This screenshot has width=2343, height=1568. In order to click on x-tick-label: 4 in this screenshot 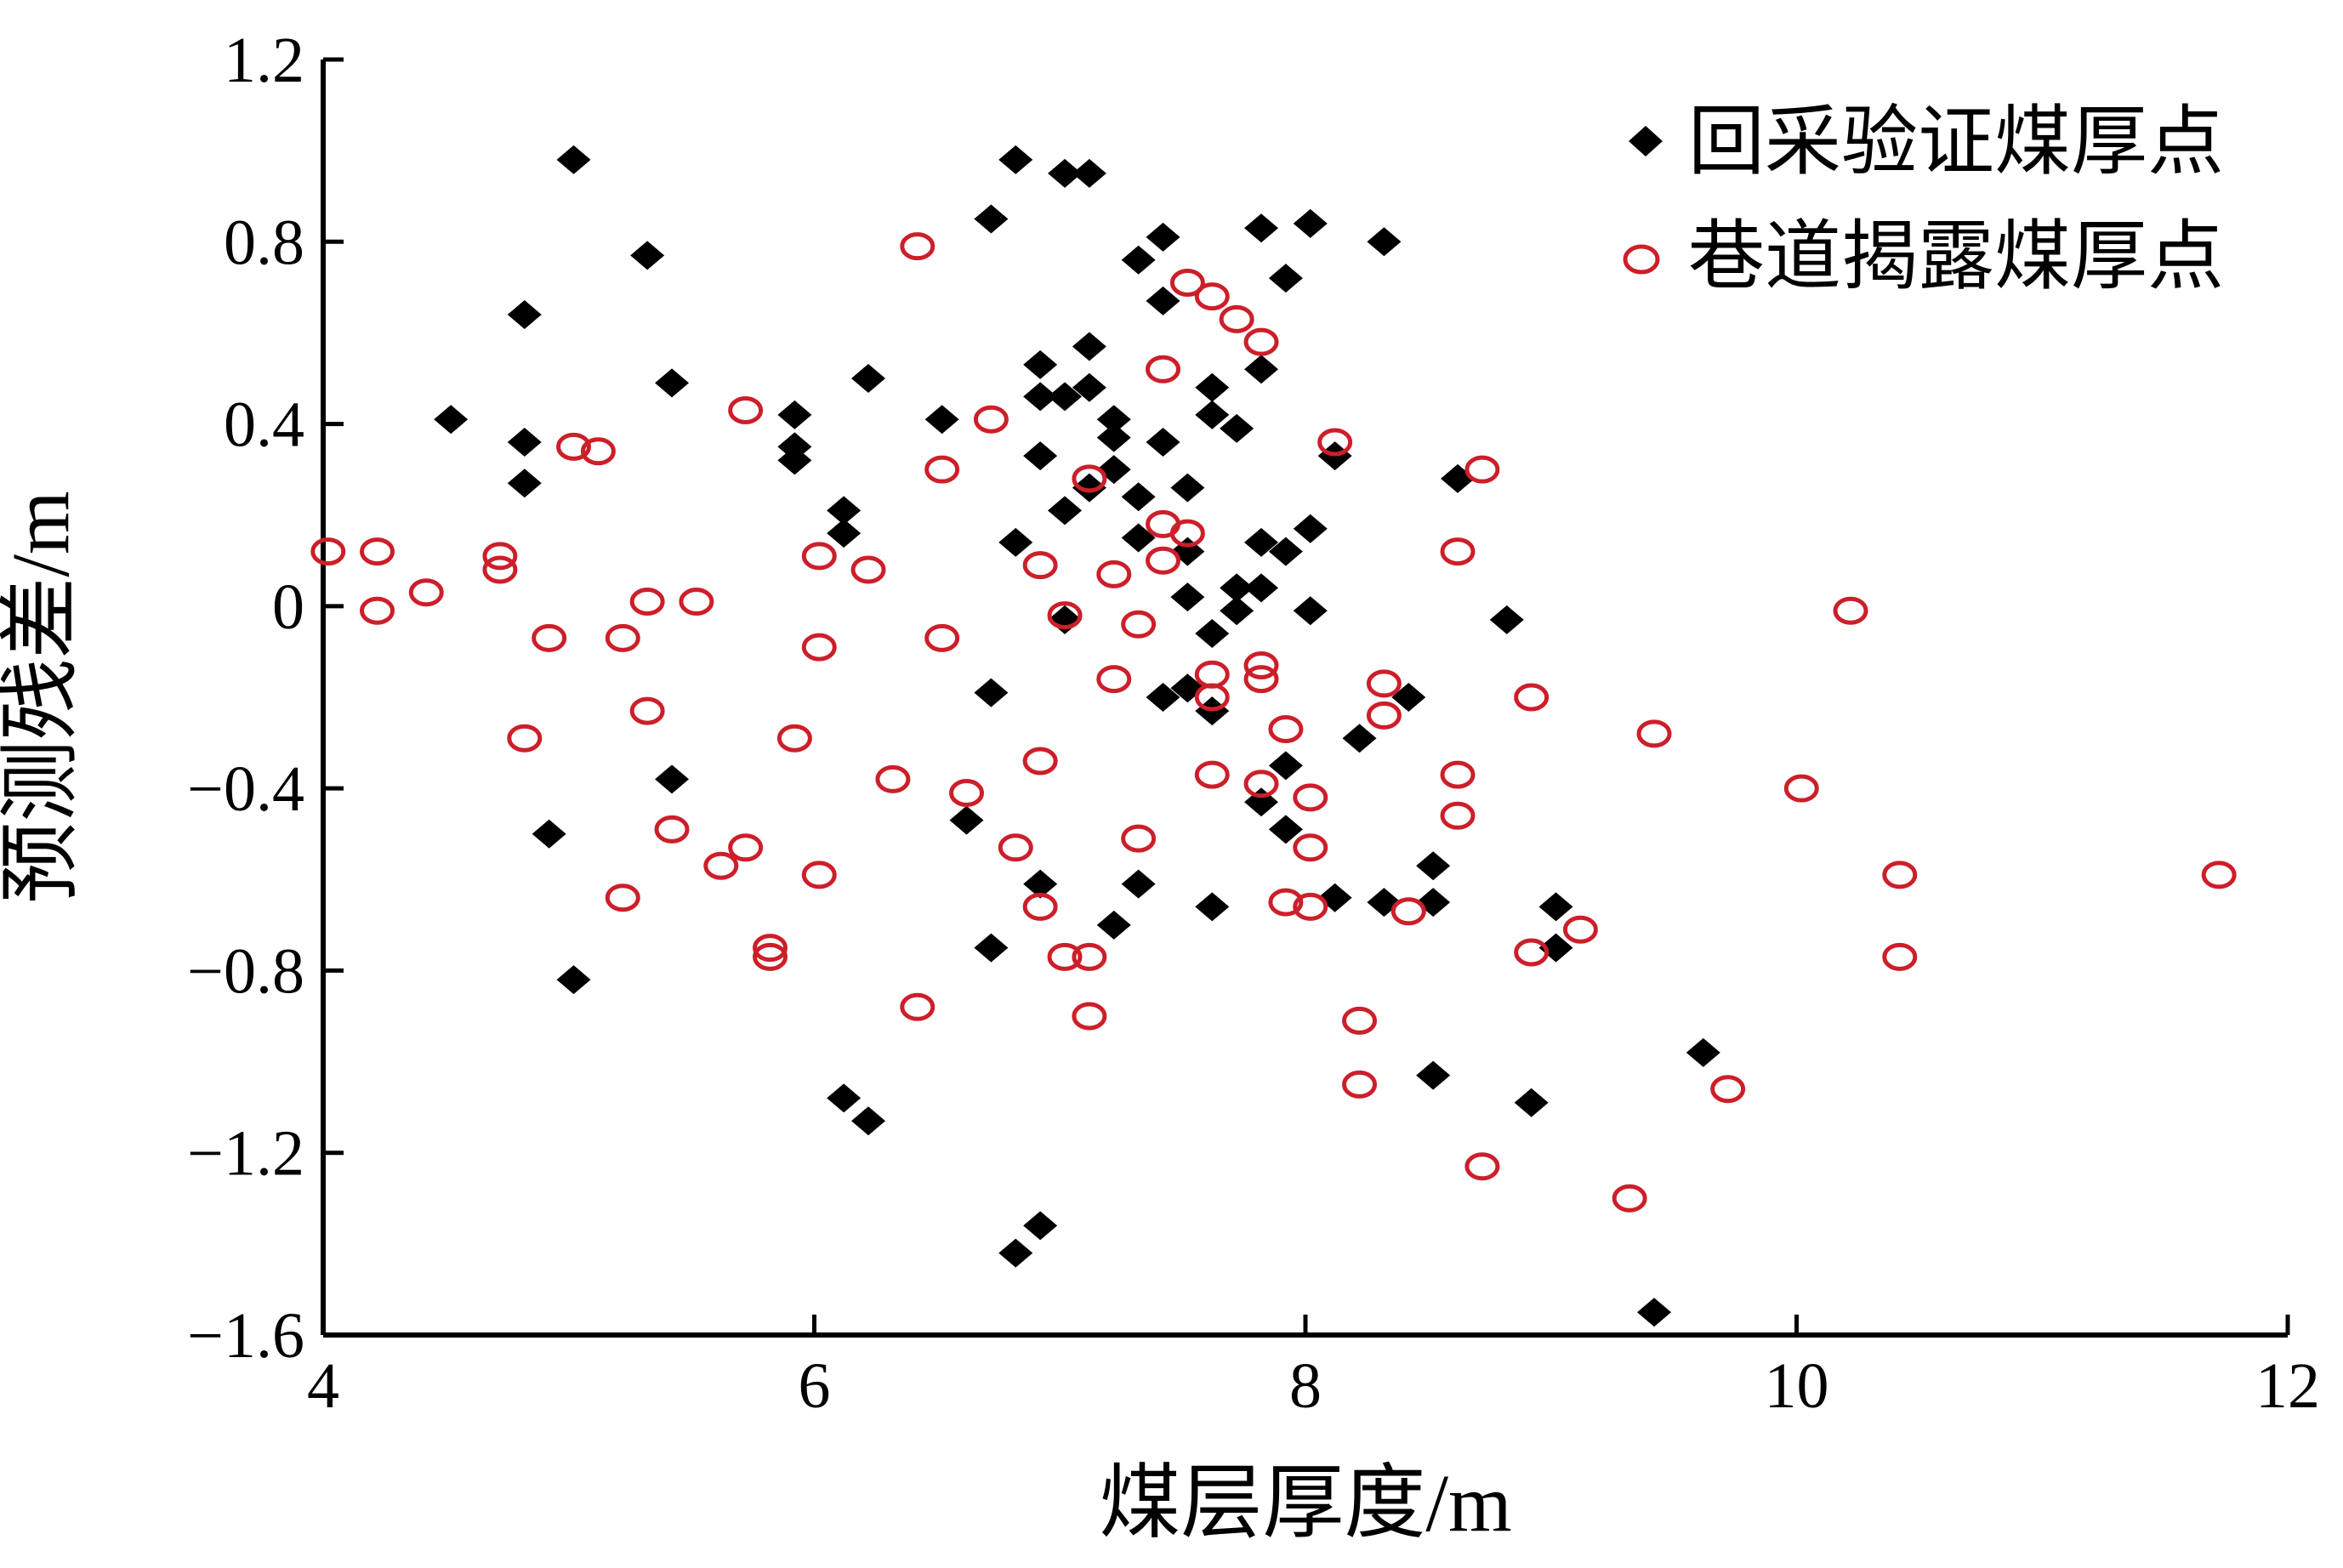, I will do `click(323, 1386)`.